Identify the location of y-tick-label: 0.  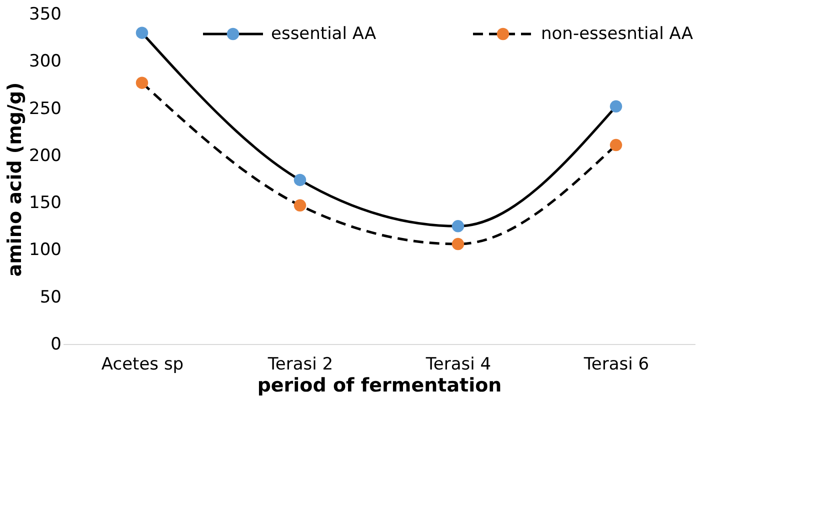
(56, 344).